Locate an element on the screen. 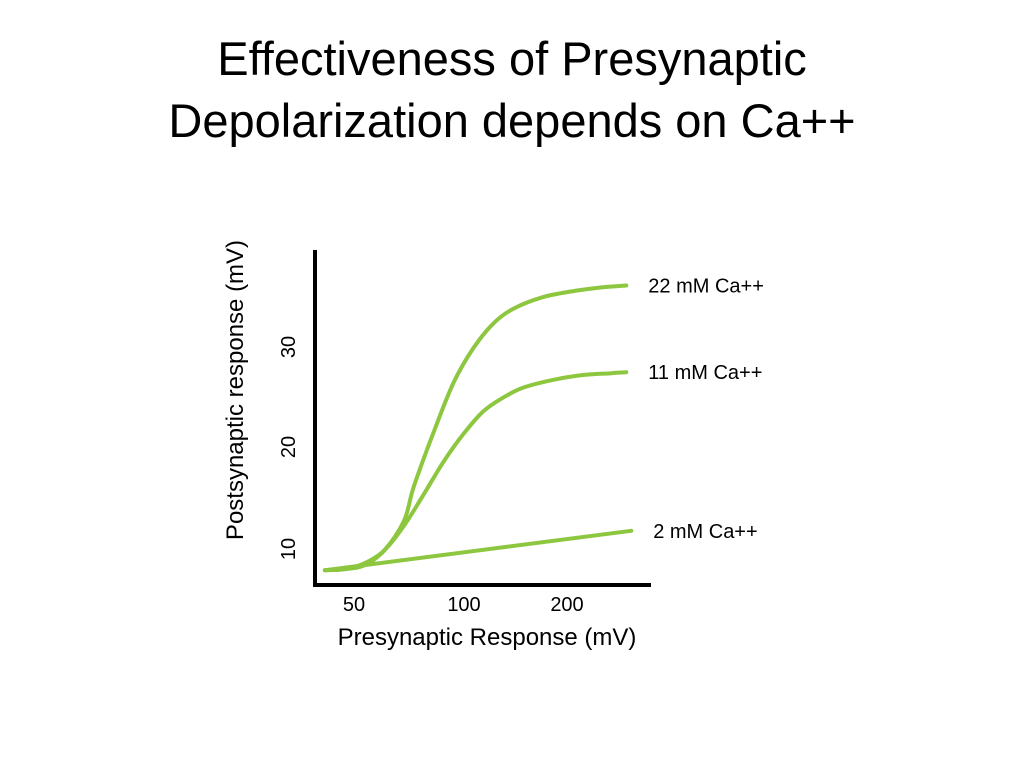 This screenshot has height=768, width=1024. x-tick-label: 200 is located at coordinates (566, 605).